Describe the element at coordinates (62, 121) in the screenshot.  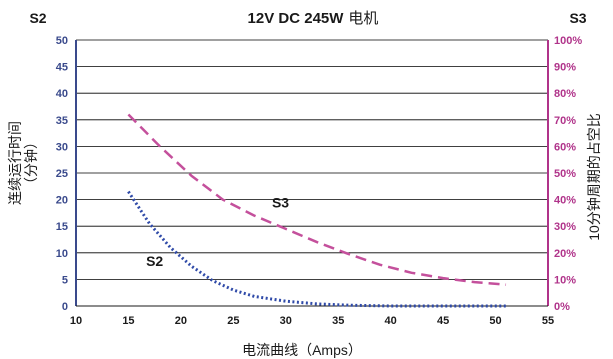
I see `left-tick-label: 35` at that location.